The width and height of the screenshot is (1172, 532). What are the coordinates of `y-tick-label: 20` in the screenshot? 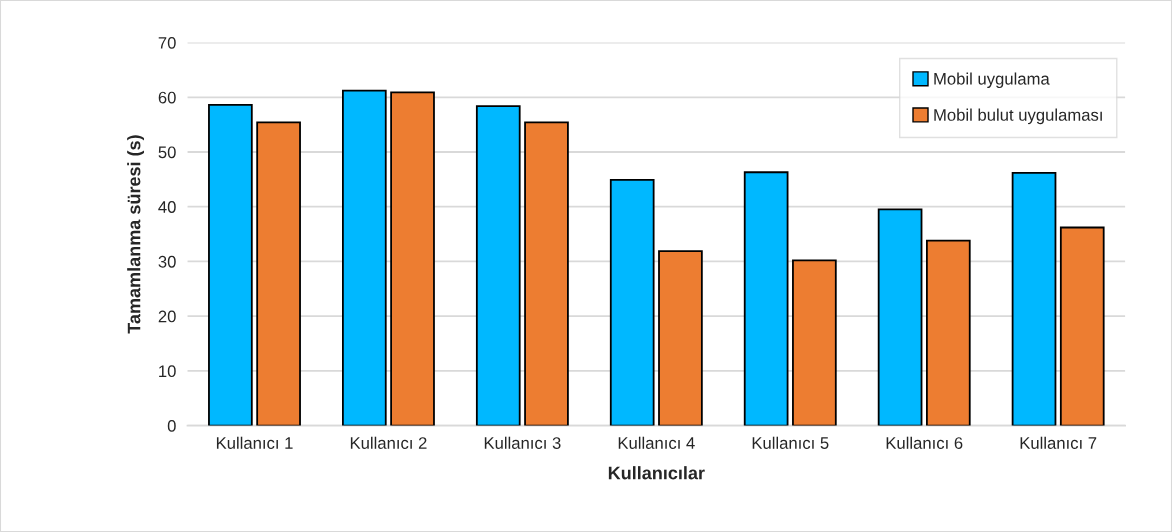 It's located at (167, 316).